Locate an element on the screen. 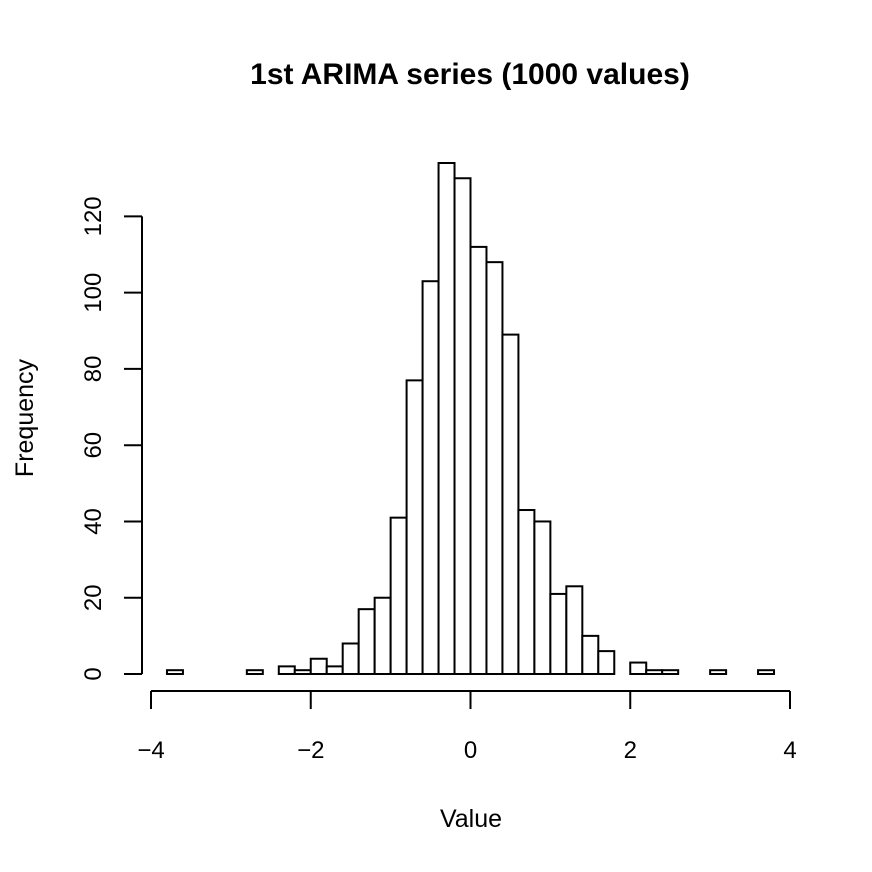  y-tick-label: 60 is located at coordinates (93, 445).